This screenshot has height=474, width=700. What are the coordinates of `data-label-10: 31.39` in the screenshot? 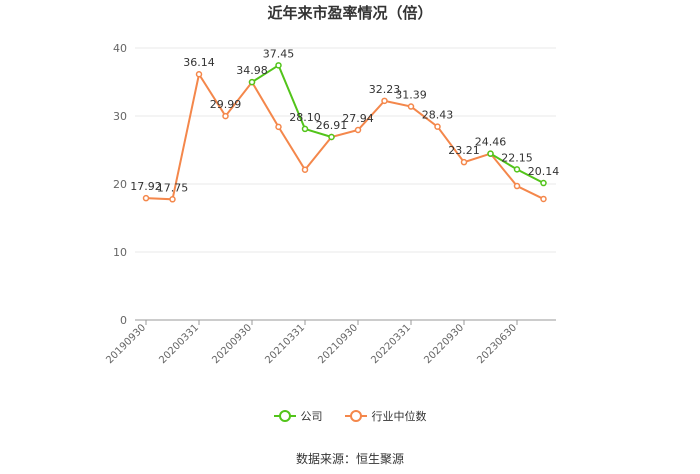 It's located at (411, 95).